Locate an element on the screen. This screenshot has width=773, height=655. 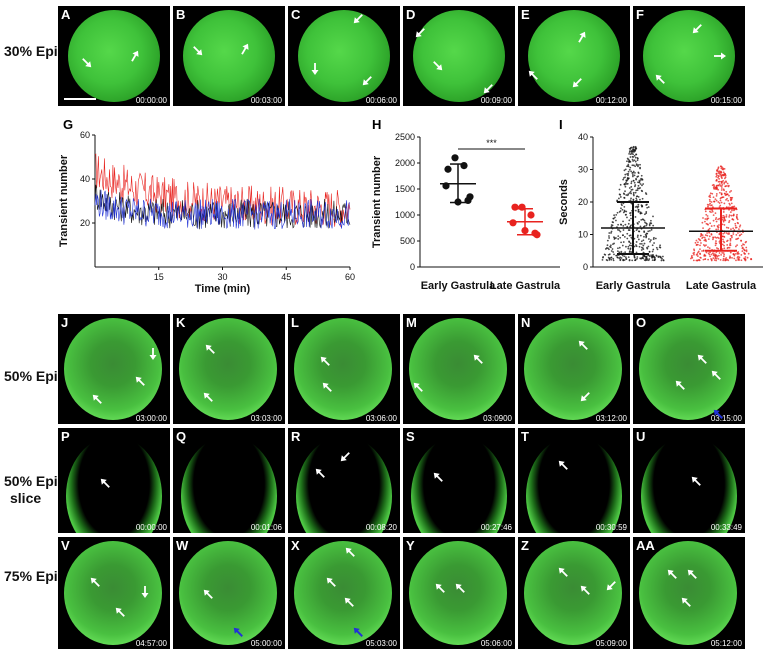
embryo-disc is located at coordinates (343, 593).